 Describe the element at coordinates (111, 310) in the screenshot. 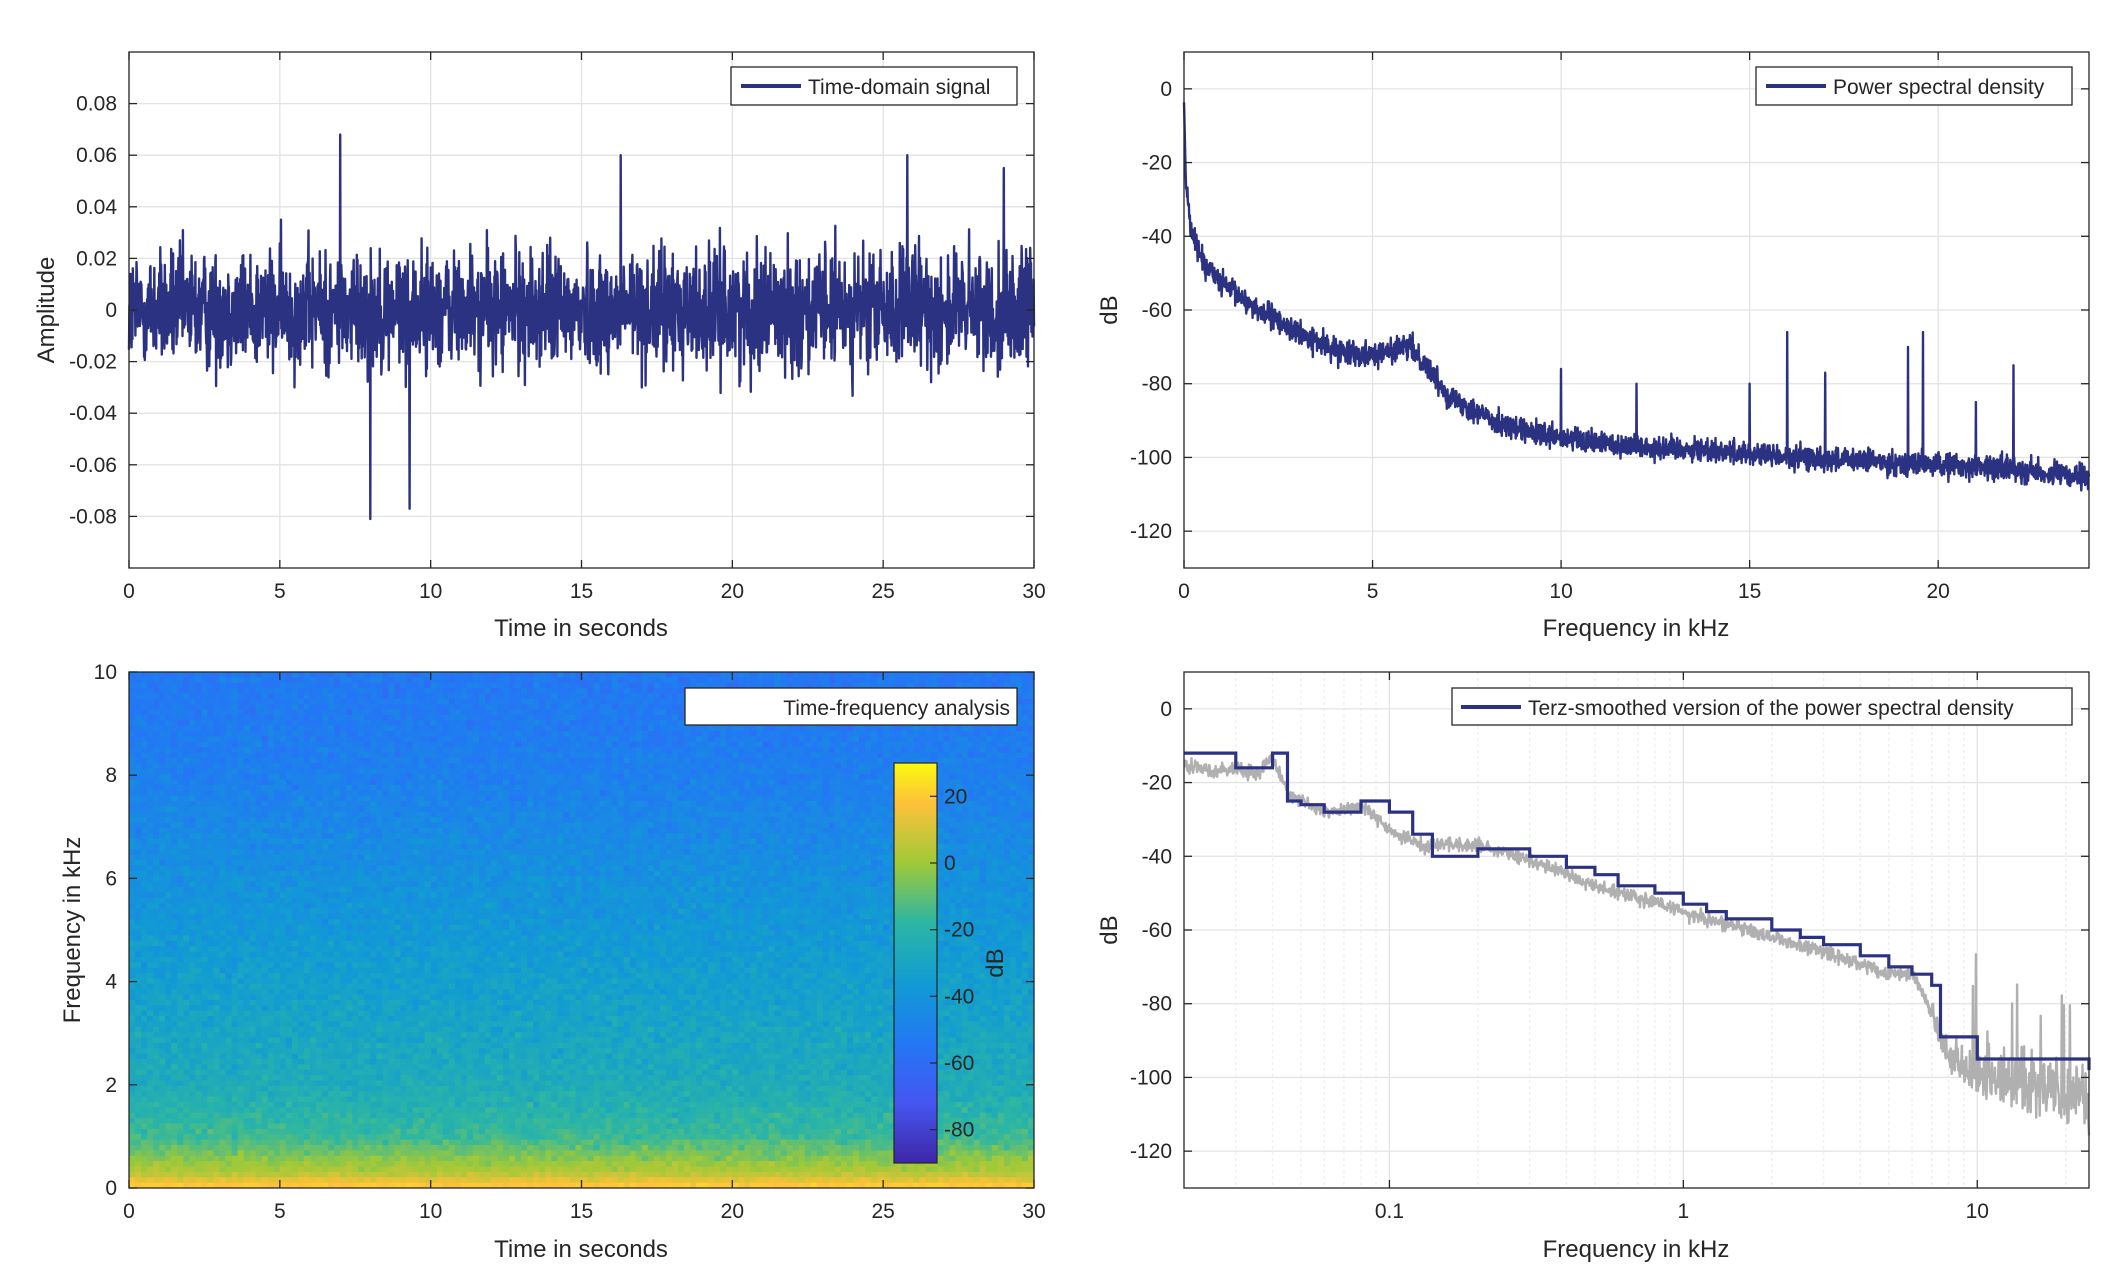

I see `y-tick-label: 0` at that location.